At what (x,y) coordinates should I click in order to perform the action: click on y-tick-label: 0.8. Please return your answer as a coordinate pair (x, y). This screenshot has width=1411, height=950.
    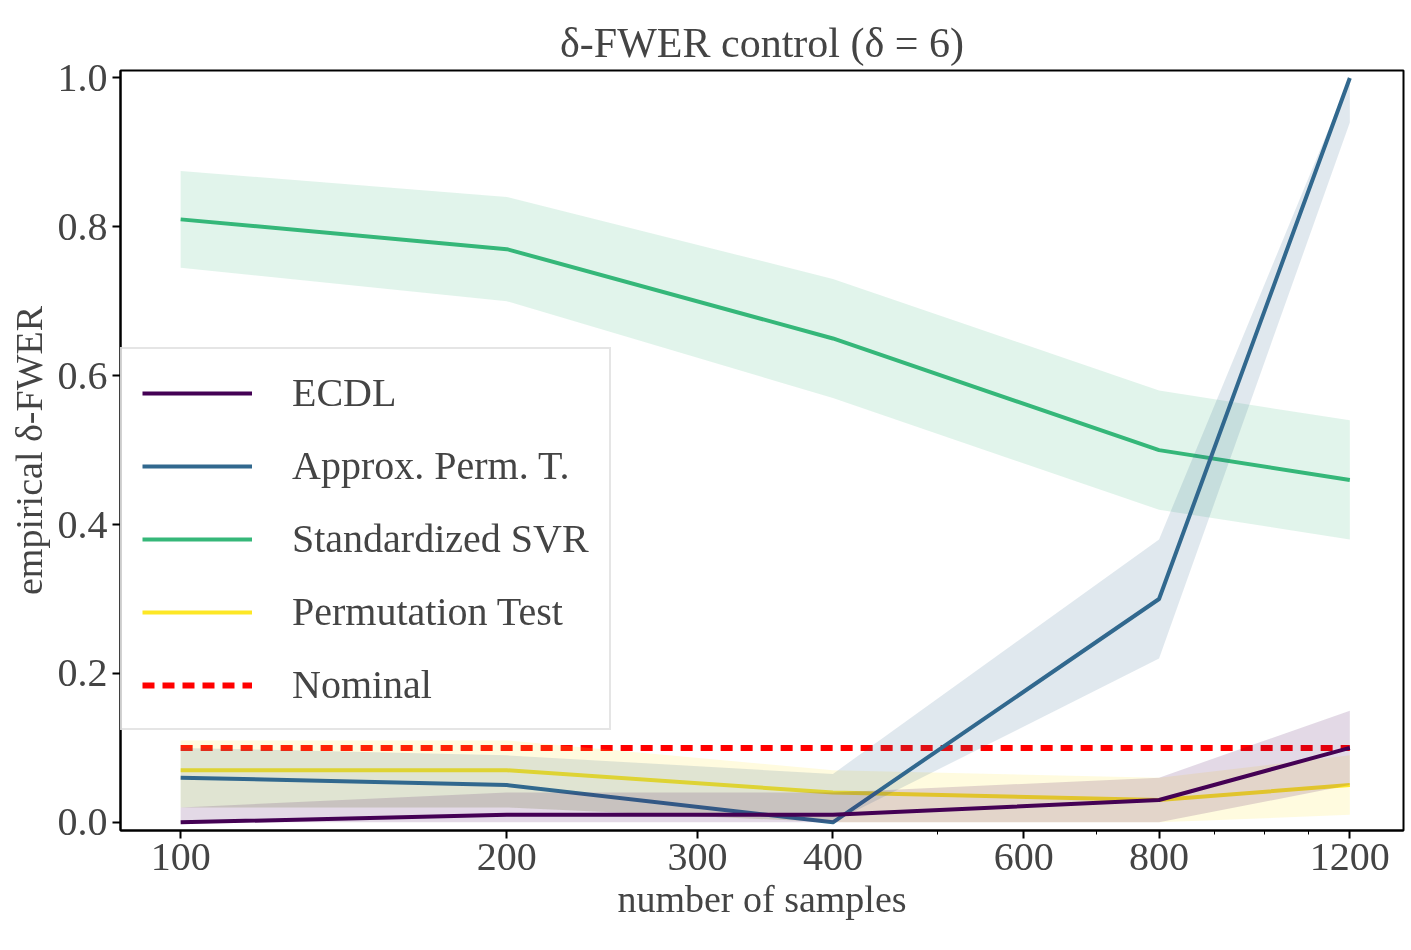
    Looking at the image, I should click on (82, 226).